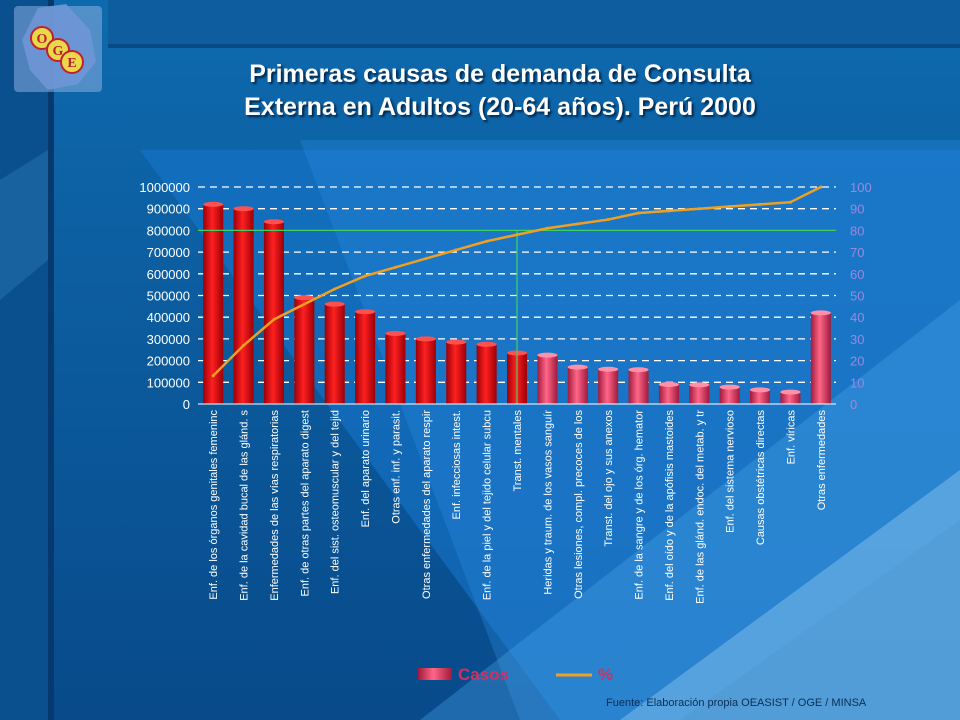 The width and height of the screenshot is (960, 720). What do you see at coordinates (548, 502) in the screenshot?
I see `category-label: Heridas y traum. de los vasos sanguír` at bounding box center [548, 502].